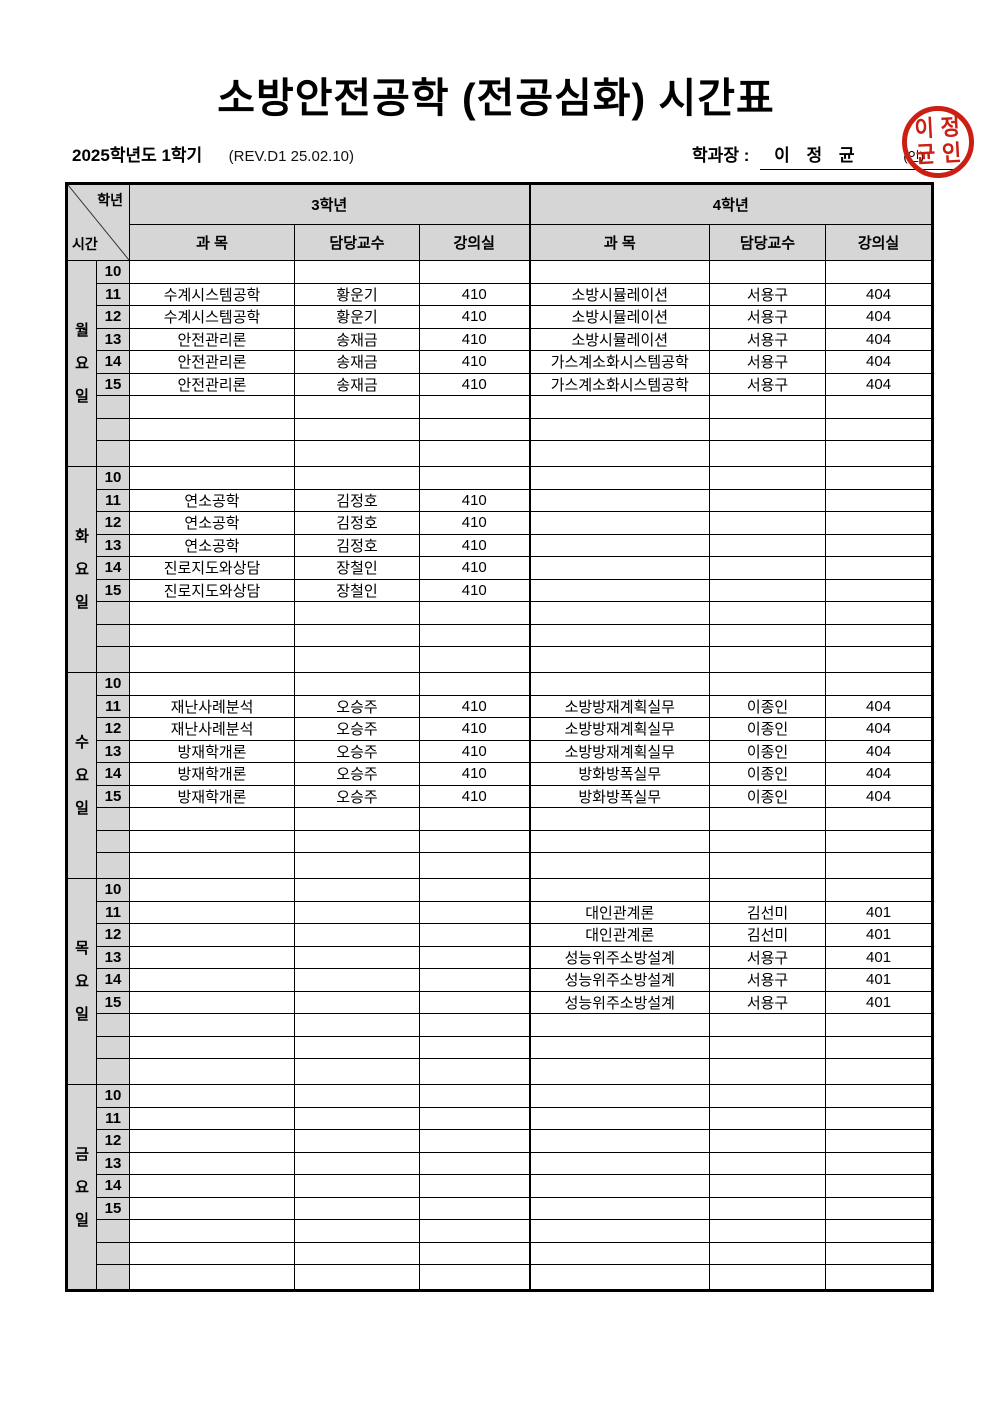  I want to click on subject-col-header: 과 목, so click(619, 242).